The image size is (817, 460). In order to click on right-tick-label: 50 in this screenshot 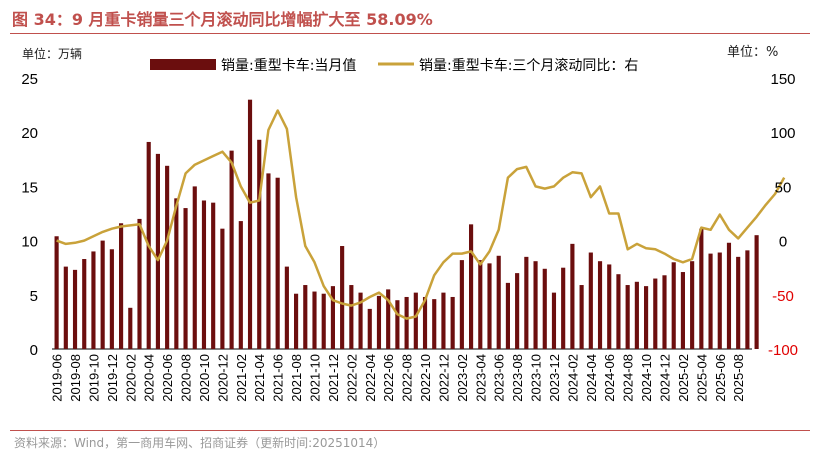, I will do `click(783, 187)`.